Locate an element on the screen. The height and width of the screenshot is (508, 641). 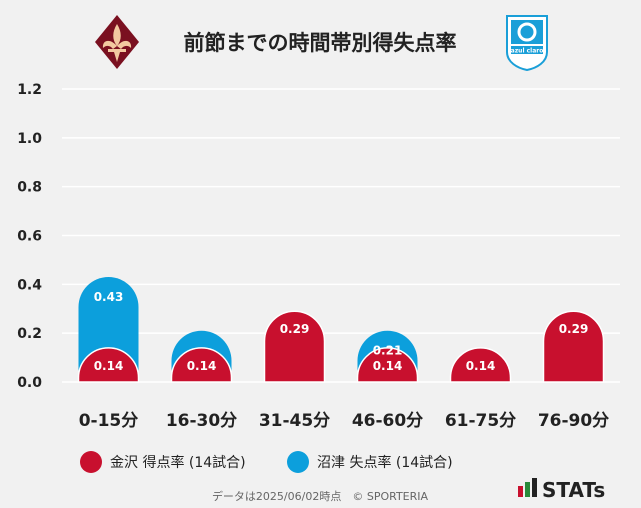
footer-note: データは2025/06/02時点 © SPORTERIA is located at coordinates (320, 496).